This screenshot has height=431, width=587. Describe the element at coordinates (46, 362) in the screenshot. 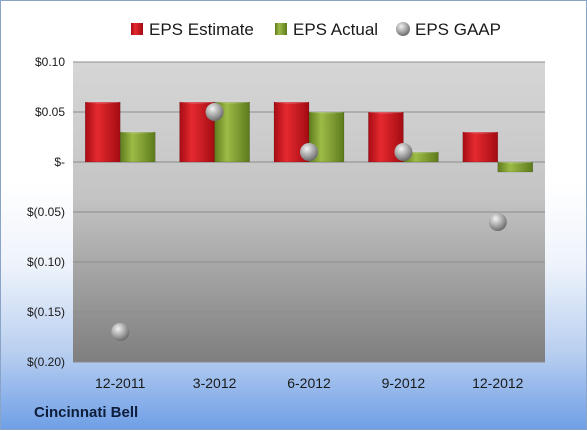

I see `y-tick-label: $(0.20)` at that location.